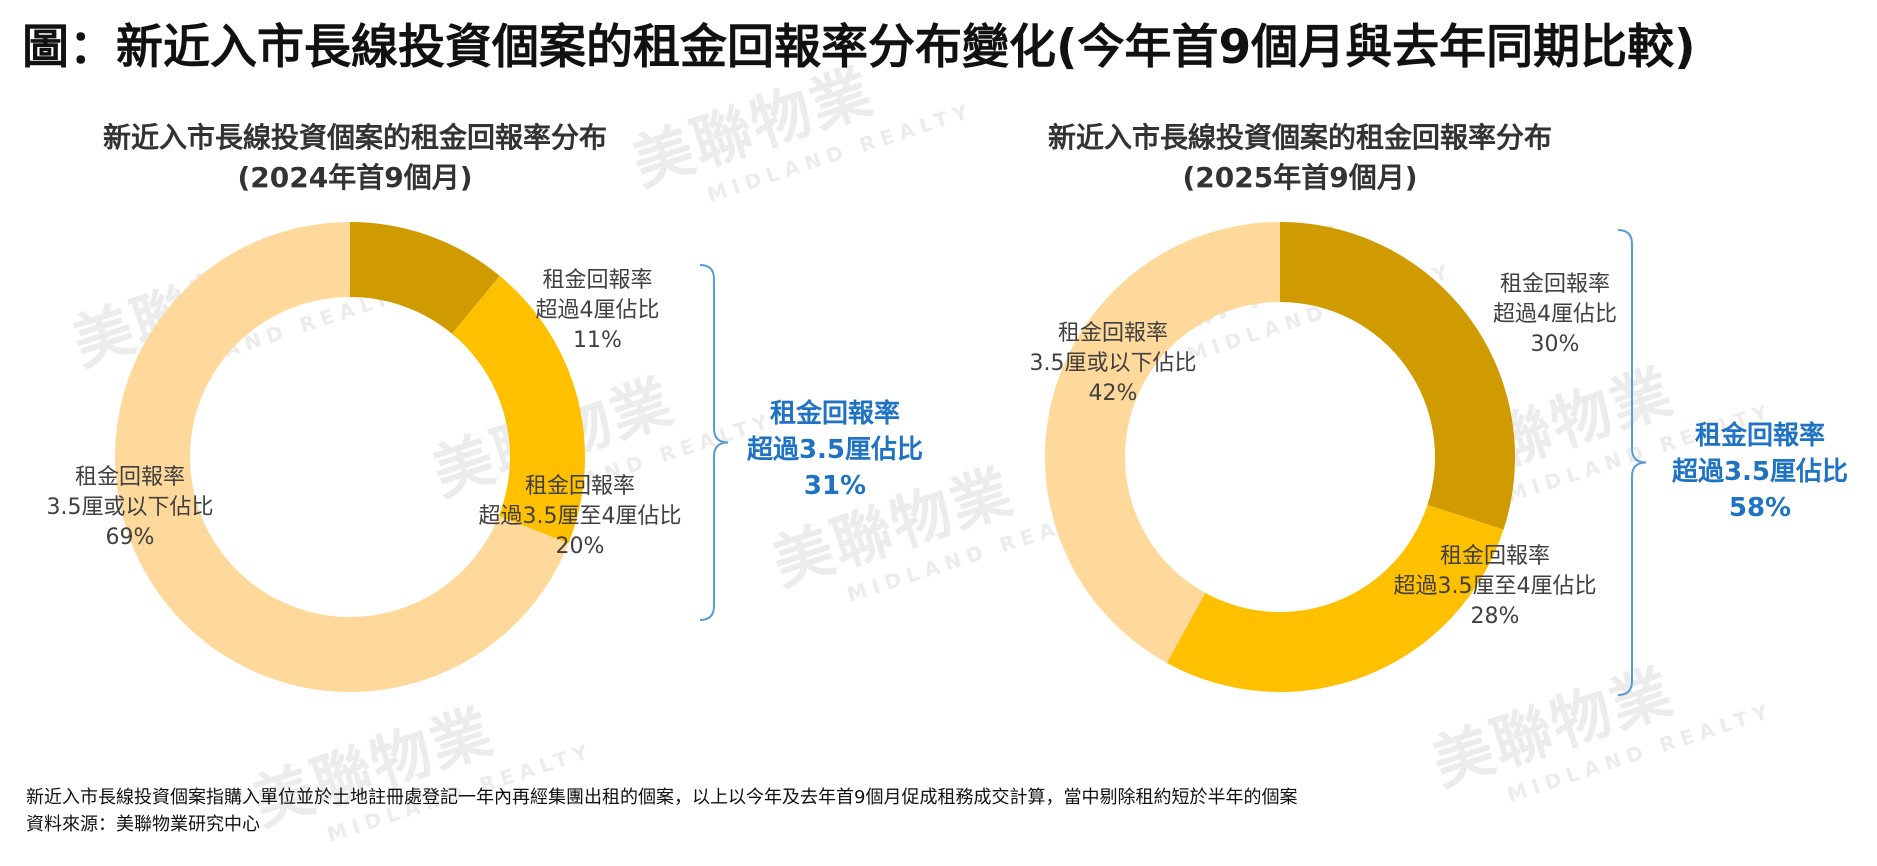  I want to click on chart-1-label-over4-value: 11%, so click(597, 340).